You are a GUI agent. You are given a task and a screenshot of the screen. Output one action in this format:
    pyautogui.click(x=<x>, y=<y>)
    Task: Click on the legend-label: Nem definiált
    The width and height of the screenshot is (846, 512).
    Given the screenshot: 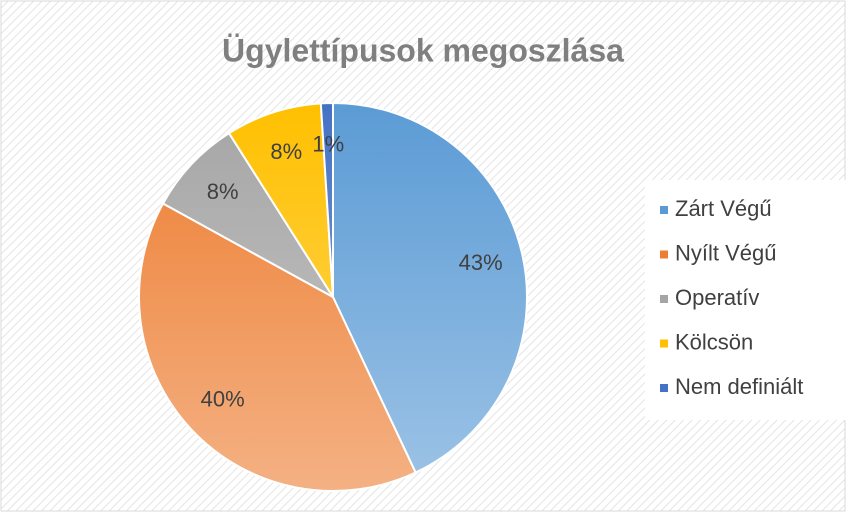 What is the action you would take?
    pyautogui.click(x=739, y=386)
    